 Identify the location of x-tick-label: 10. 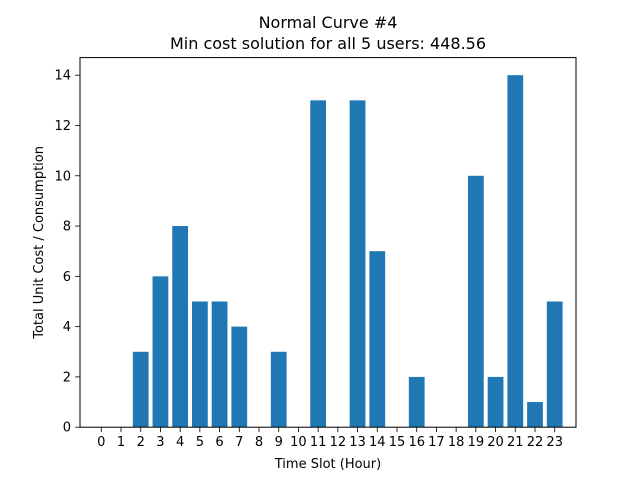
(298, 442).